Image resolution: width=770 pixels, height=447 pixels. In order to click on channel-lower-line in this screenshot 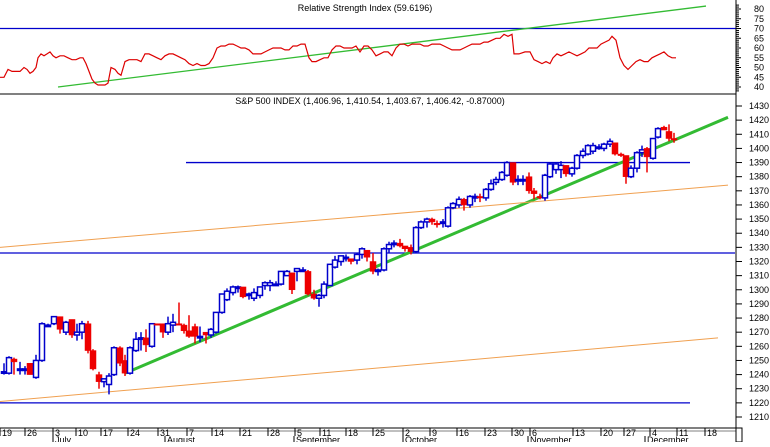, I will do `click(359, 369)`.